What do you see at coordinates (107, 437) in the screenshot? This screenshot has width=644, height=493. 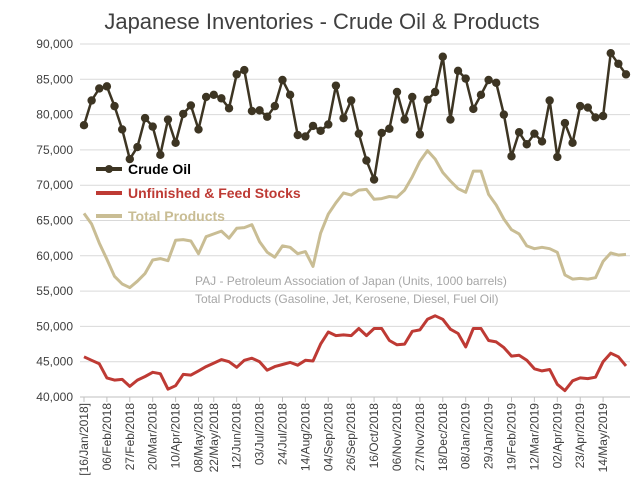 I see `x-tick-label: 06/Feb/2018` at bounding box center [107, 437].